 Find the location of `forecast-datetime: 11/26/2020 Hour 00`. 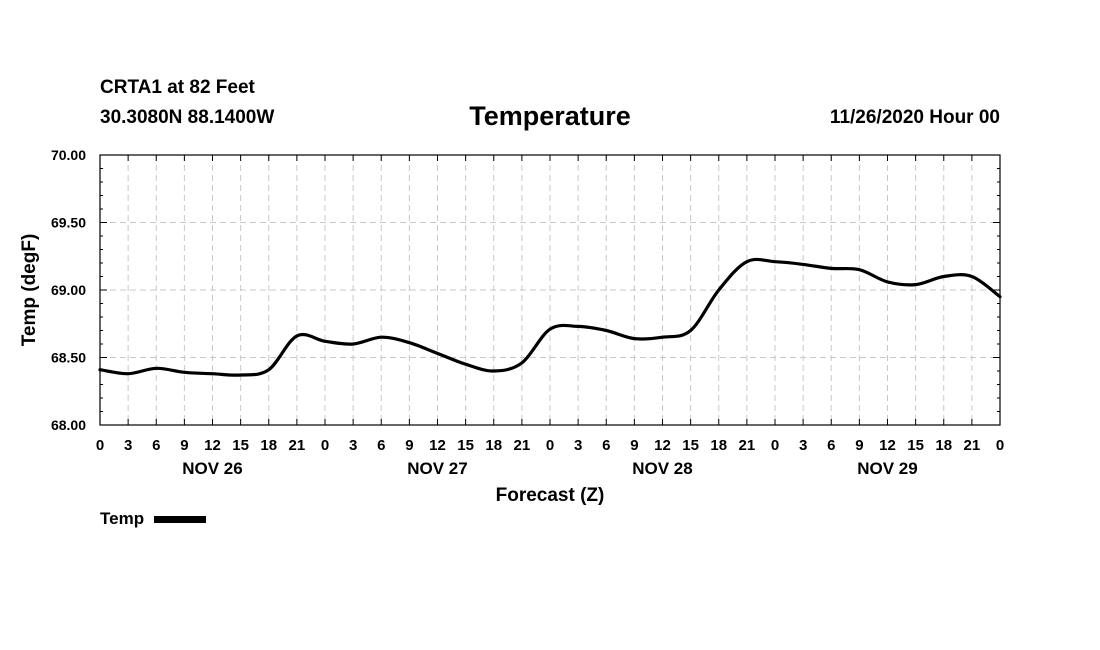

forecast-datetime: 11/26/2020 Hour 00 is located at coordinates (914, 117).